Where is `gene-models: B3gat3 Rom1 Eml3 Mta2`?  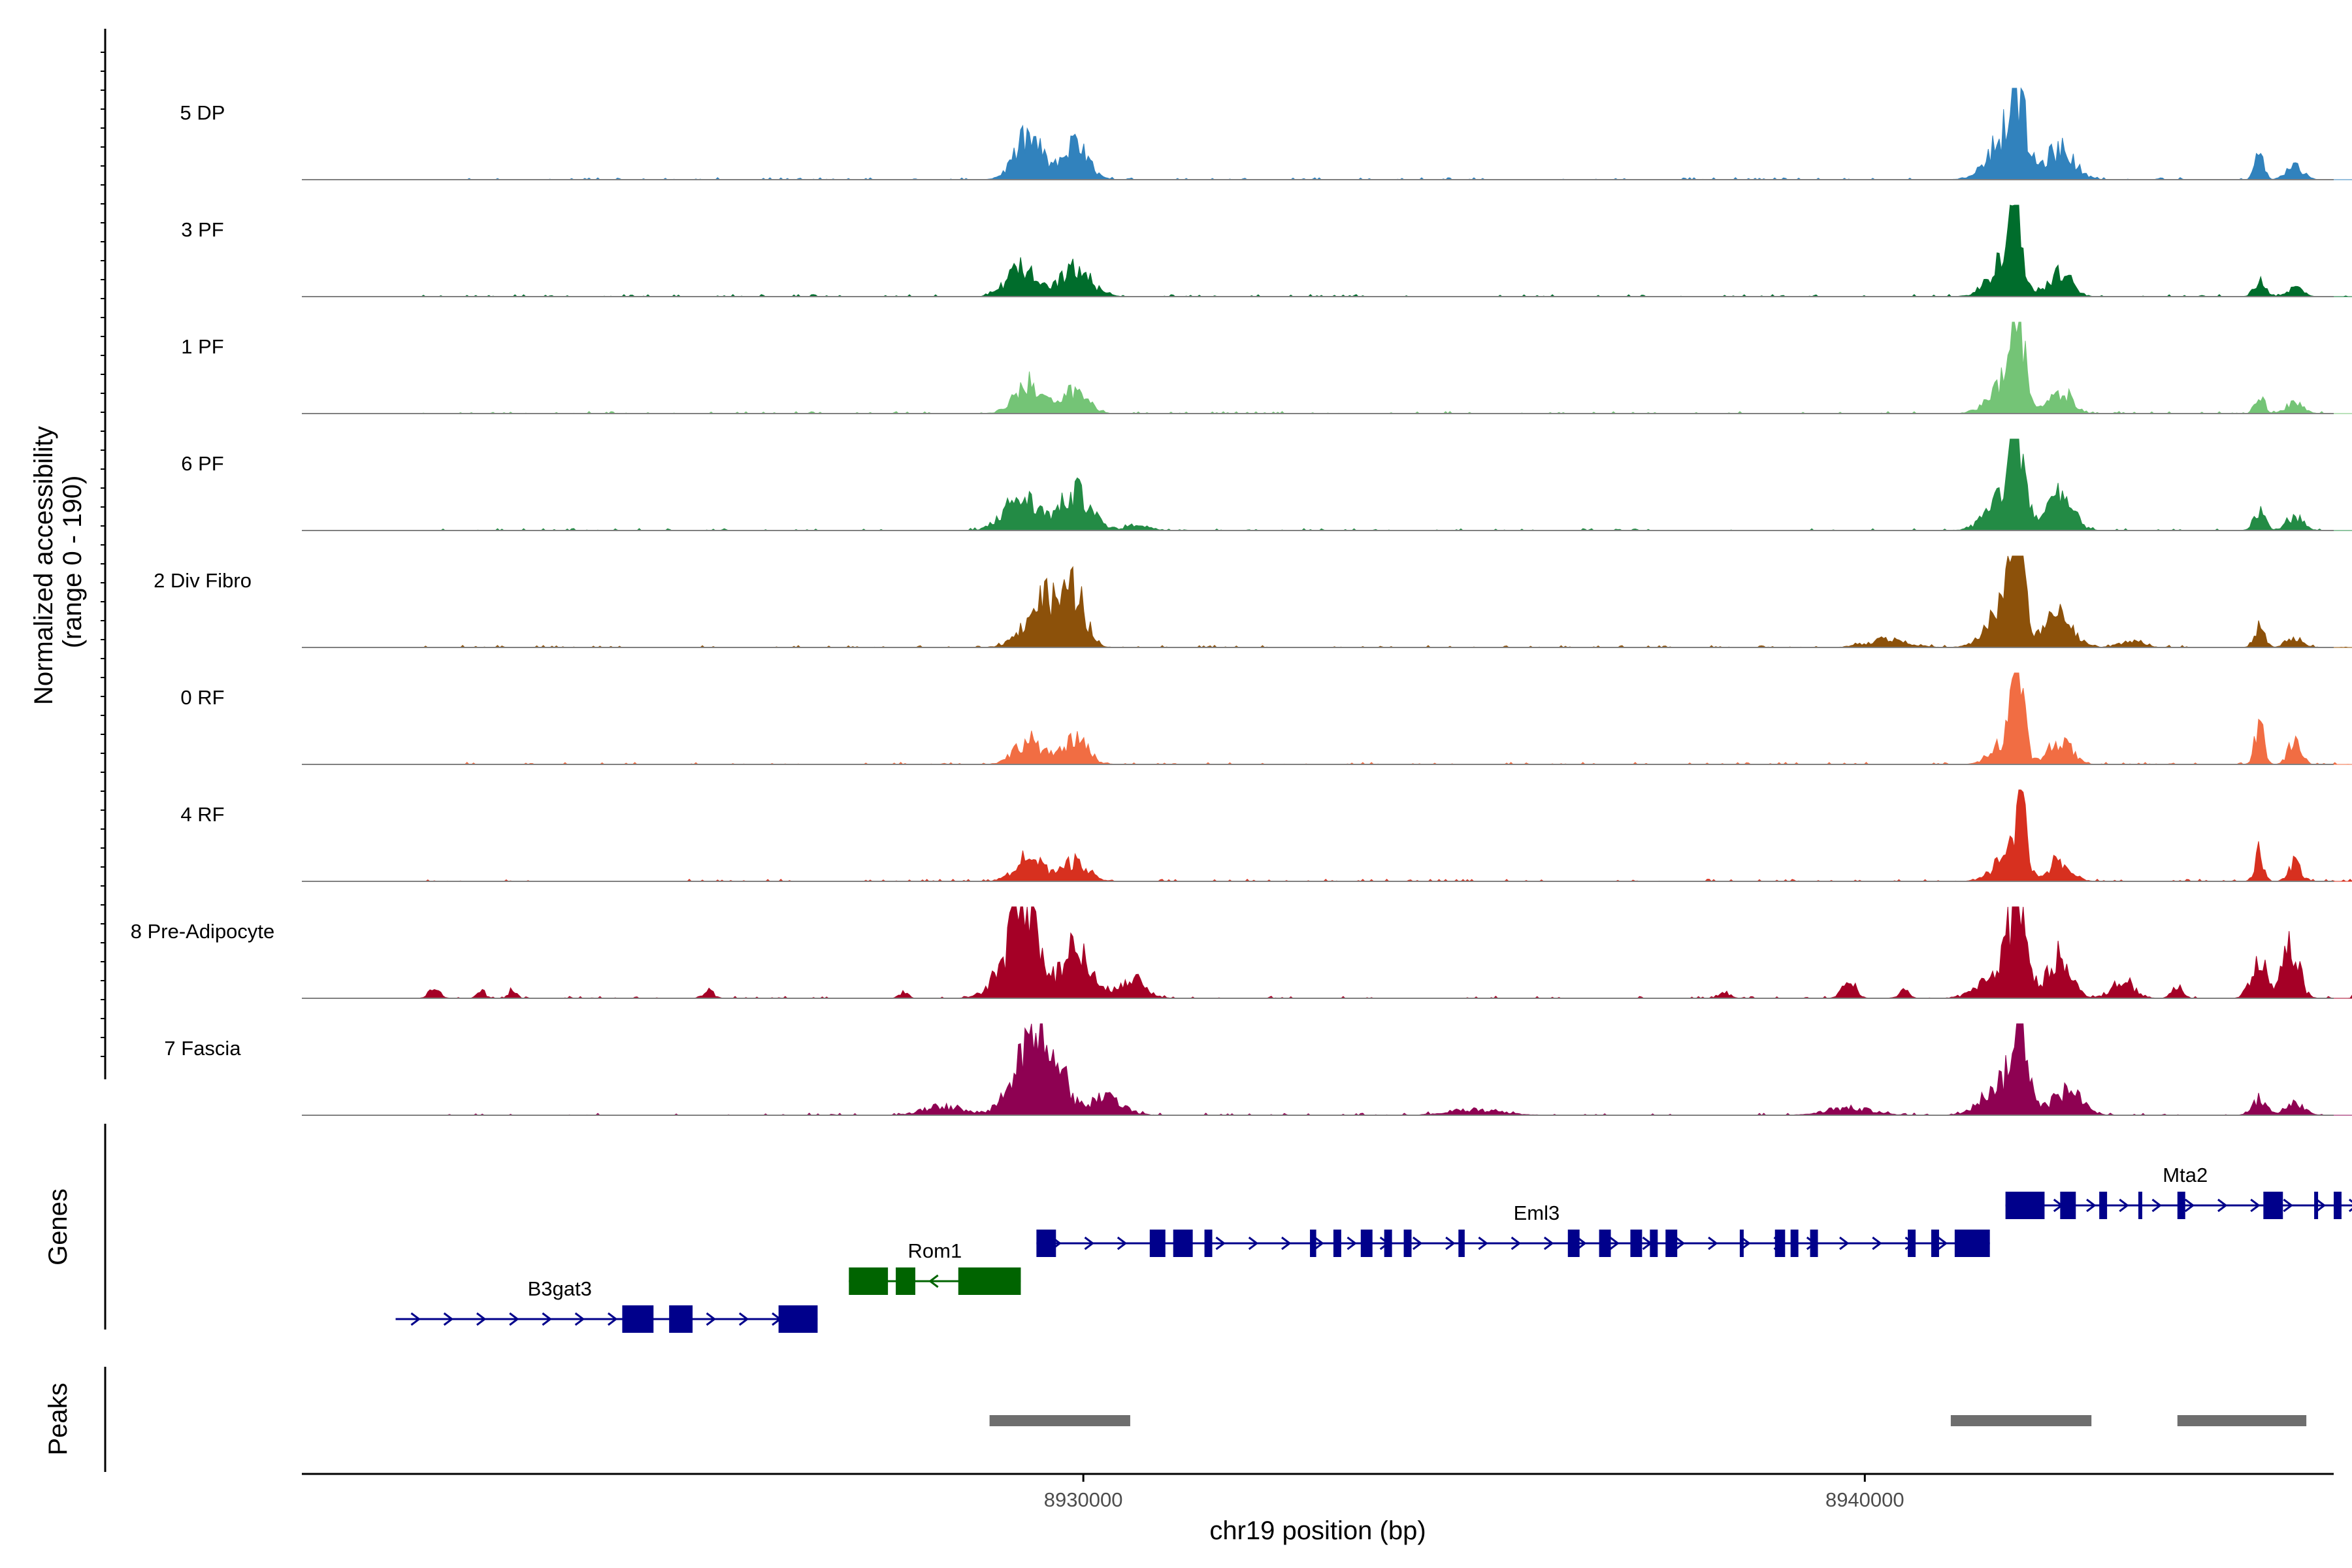
gene-models: B3gat3 Rom1 Eml3 Mta2 is located at coordinates (1373, 1248).